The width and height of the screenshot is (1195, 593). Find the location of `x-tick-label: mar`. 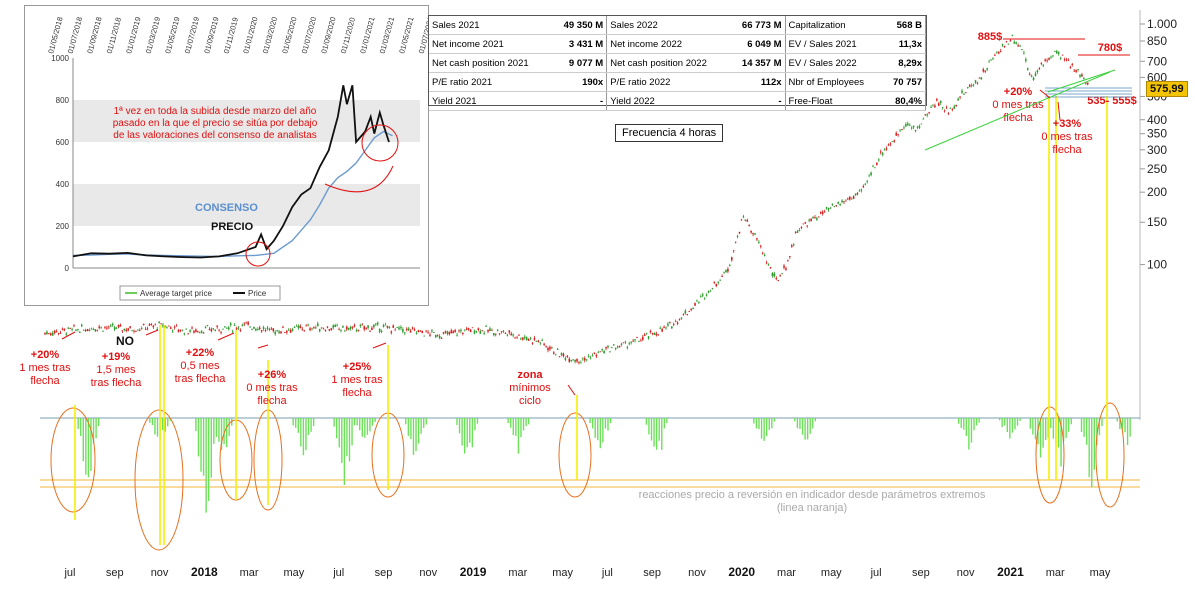

x-tick-label: mar is located at coordinates (249, 573).